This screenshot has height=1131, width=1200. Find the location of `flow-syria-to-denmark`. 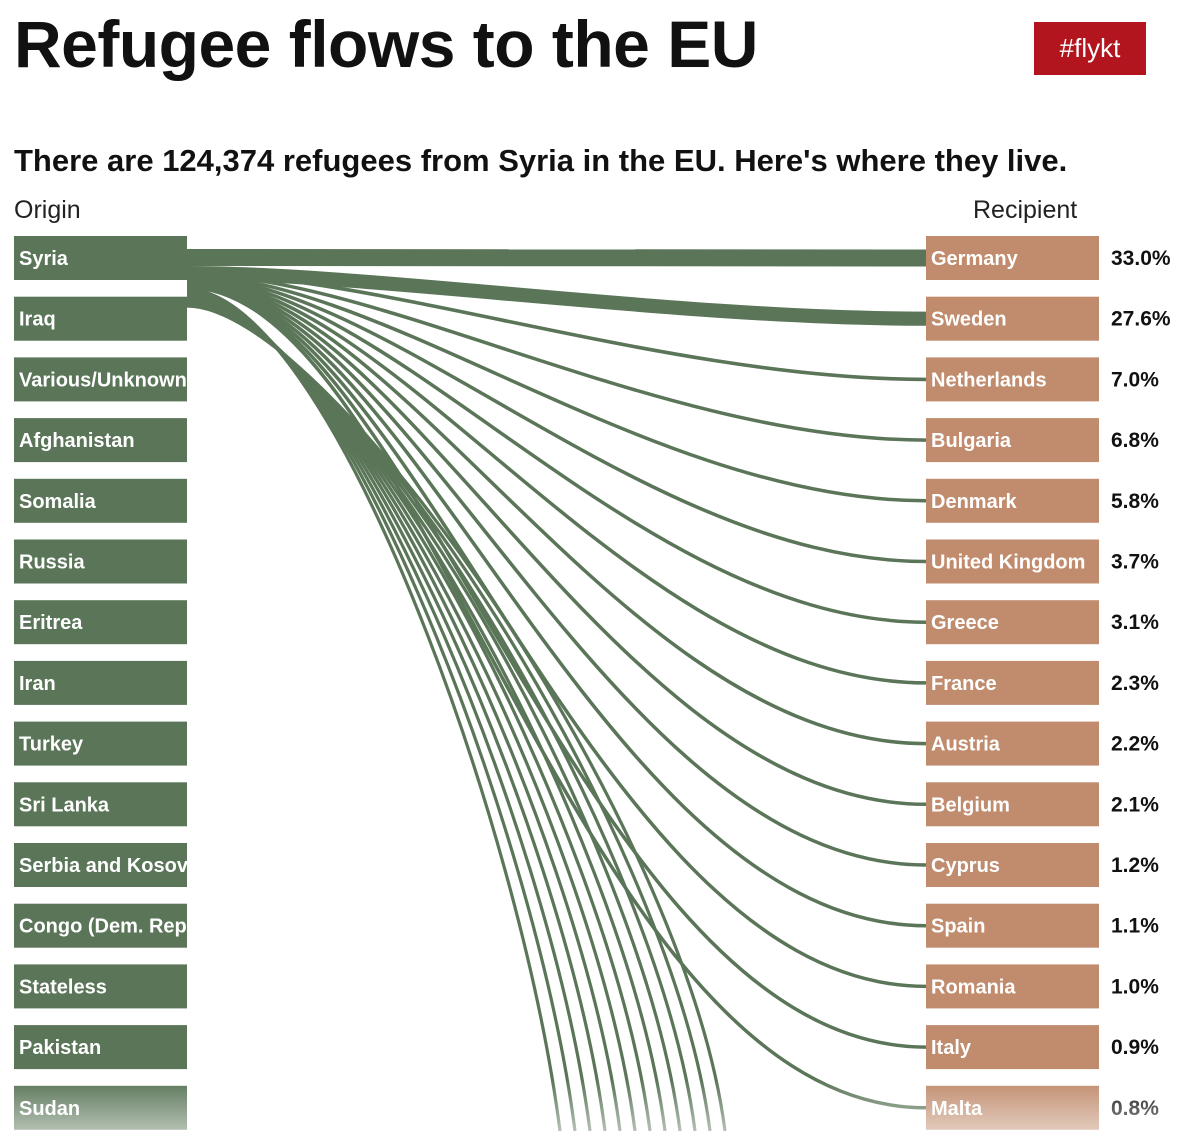

flow-syria-to-denmark is located at coordinates (556, 388).